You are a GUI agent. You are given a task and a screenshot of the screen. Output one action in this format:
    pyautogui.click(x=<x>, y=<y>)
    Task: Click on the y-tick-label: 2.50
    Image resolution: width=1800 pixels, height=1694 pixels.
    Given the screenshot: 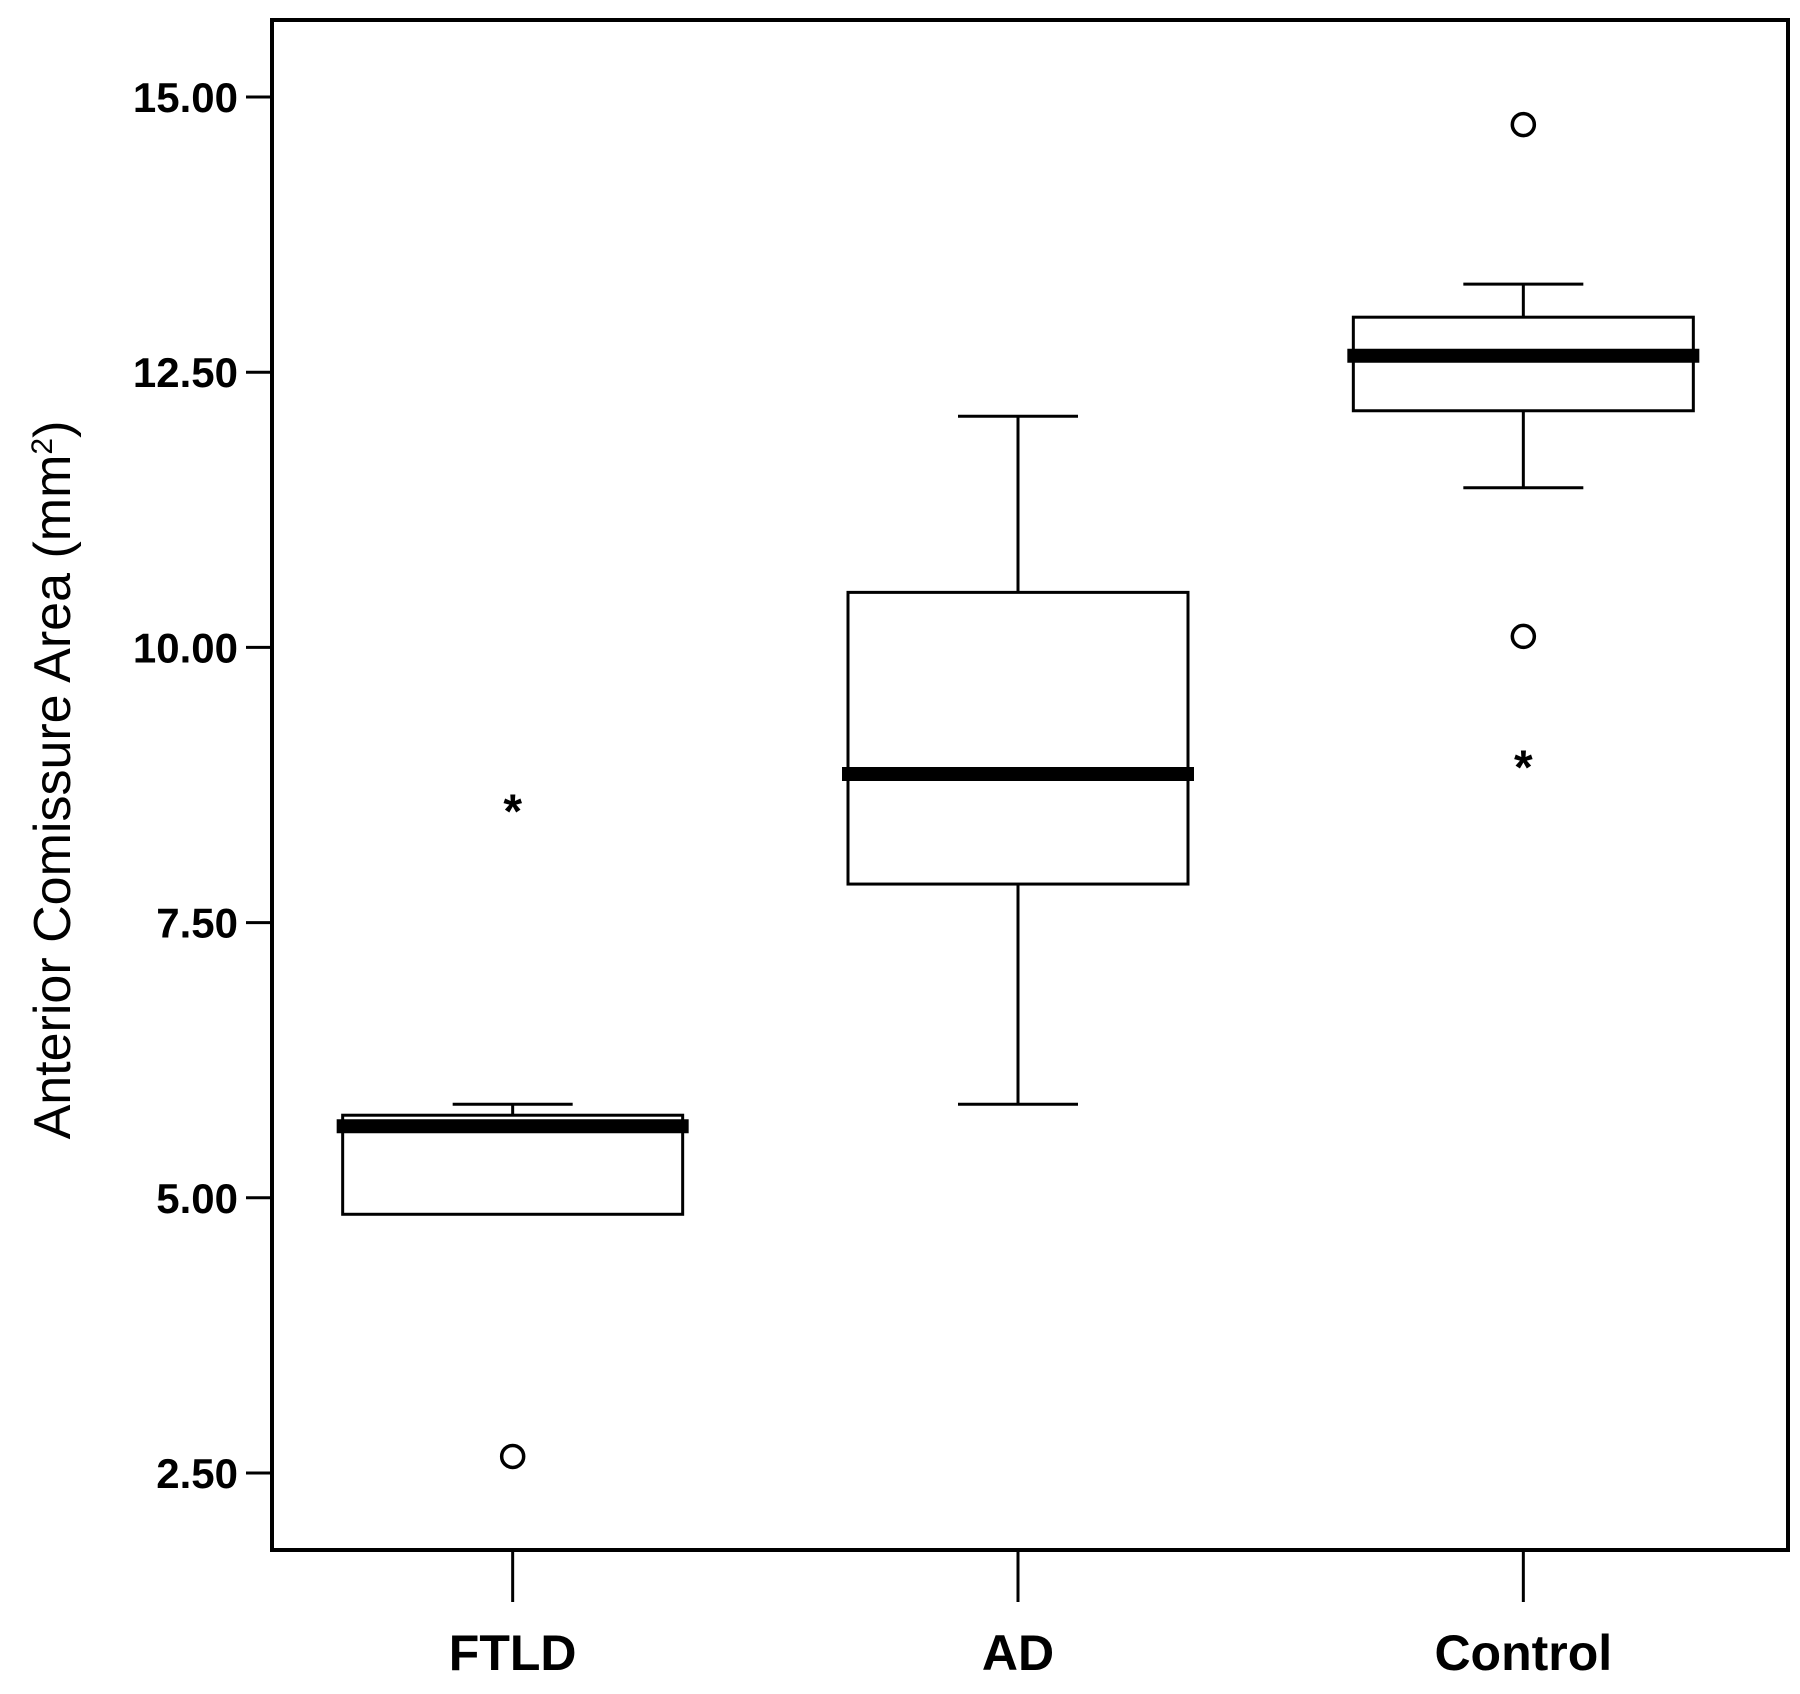 What is the action you would take?
    pyautogui.click(x=197, y=1473)
    